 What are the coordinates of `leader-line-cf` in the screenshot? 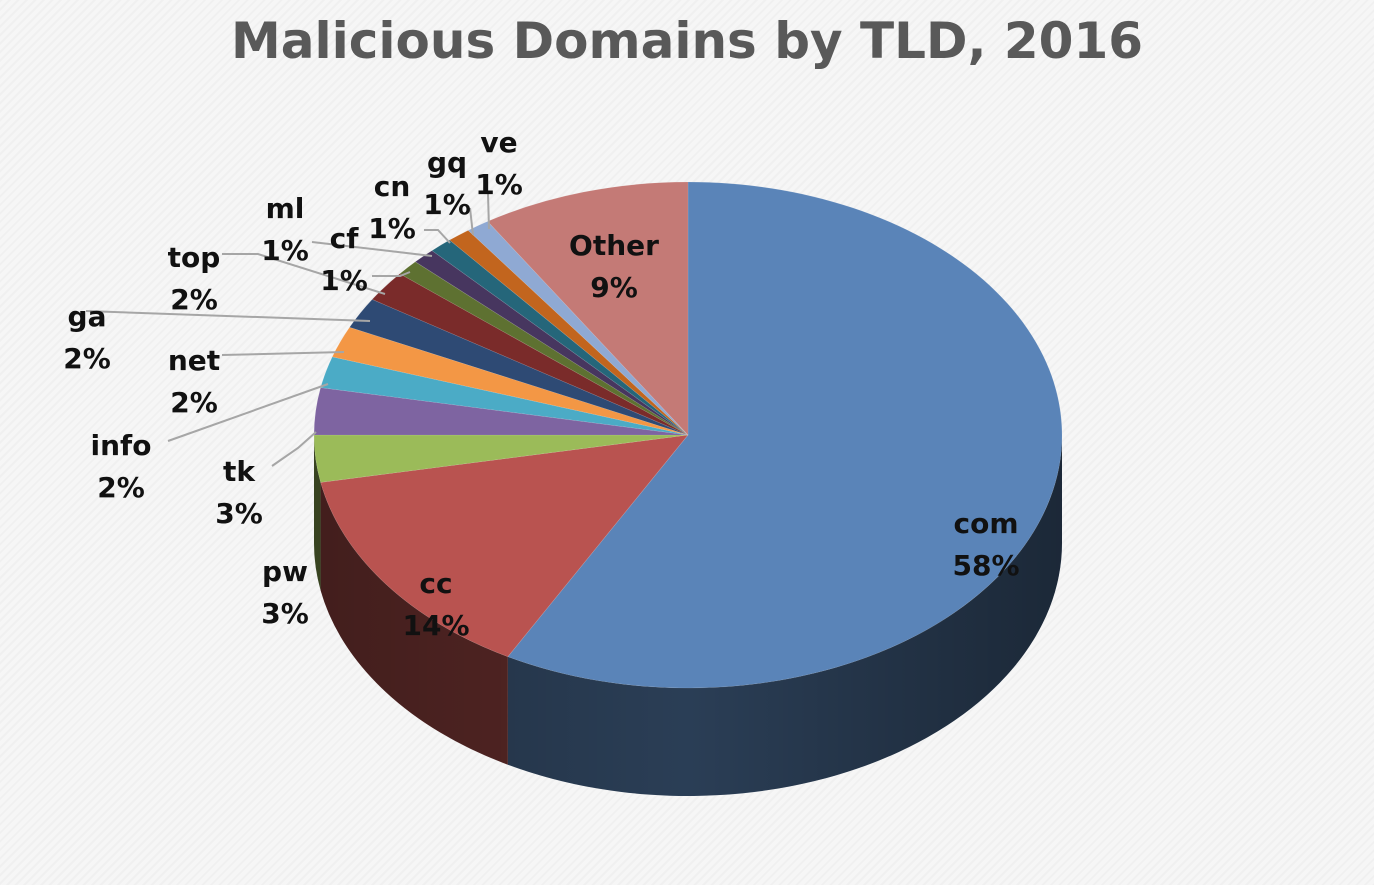 It's located at (391, 274).